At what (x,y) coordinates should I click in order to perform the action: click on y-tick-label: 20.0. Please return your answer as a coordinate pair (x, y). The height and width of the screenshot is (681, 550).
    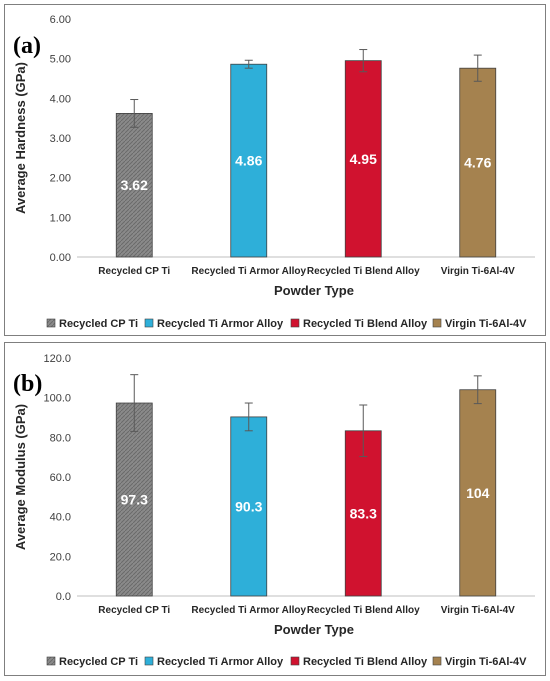
    Looking at the image, I should click on (60, 557).